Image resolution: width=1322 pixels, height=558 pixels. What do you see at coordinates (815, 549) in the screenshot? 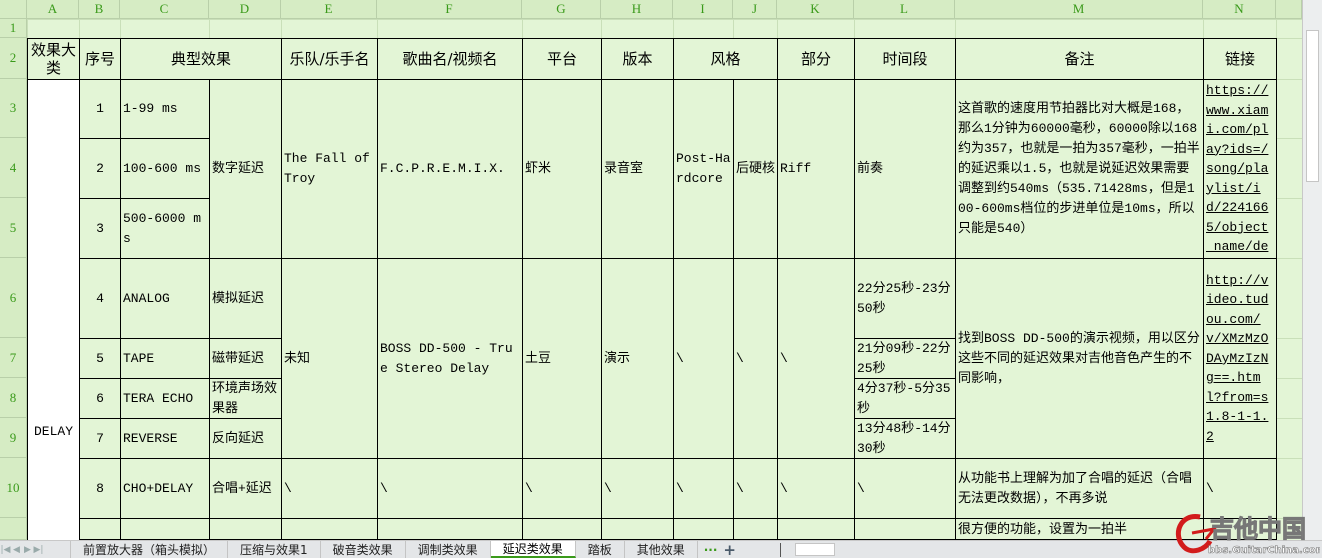
I see `horizontal-scrollbar` at bounding box center [815, 549].